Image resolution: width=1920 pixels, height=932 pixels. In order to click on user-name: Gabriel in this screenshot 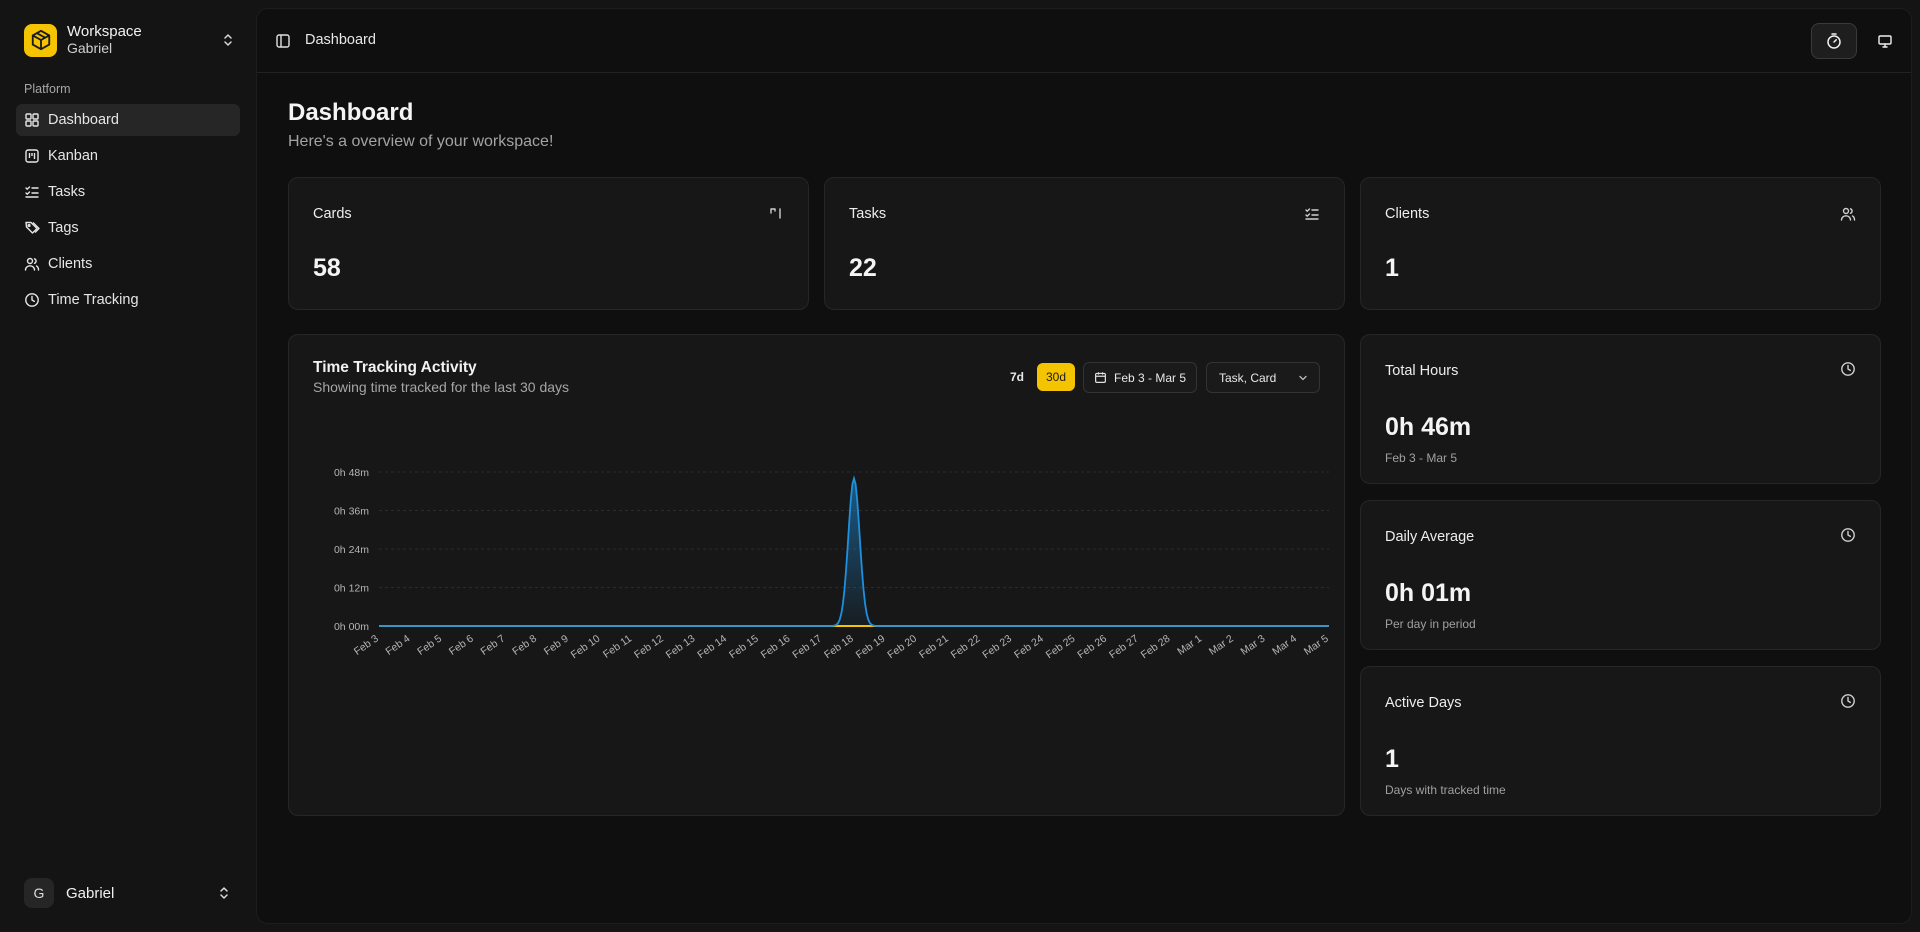, I will do `click(90, 893)`.